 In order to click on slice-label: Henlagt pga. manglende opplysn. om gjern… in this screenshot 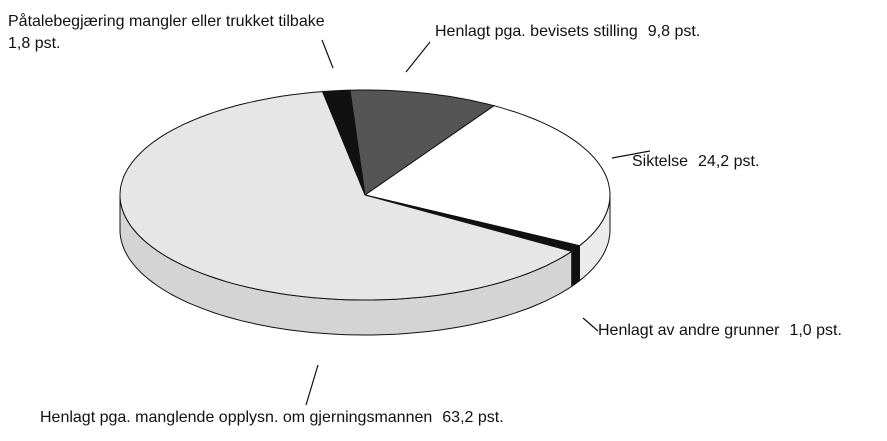, I will do `click(272, 417)`.